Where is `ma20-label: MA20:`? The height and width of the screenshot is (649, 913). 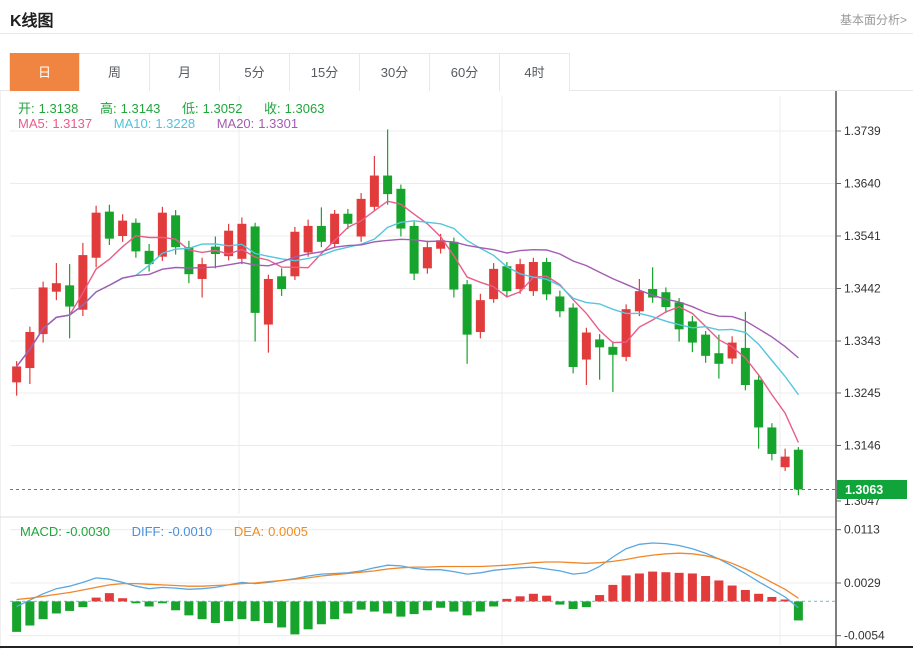
ma20-label: MA20: is located at coordinates (235, 123).